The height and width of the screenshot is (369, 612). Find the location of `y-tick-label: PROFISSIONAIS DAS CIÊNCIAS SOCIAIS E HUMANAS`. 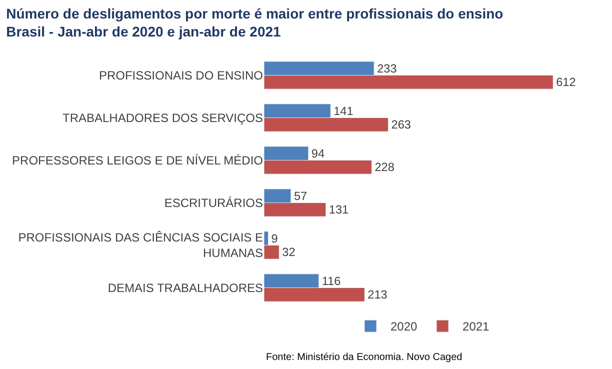

y-tick-label: PROFISSIONAIS DAS CIÊNCIAS SOCIAIS E HUMANAS is located at coordinates (140, 245).